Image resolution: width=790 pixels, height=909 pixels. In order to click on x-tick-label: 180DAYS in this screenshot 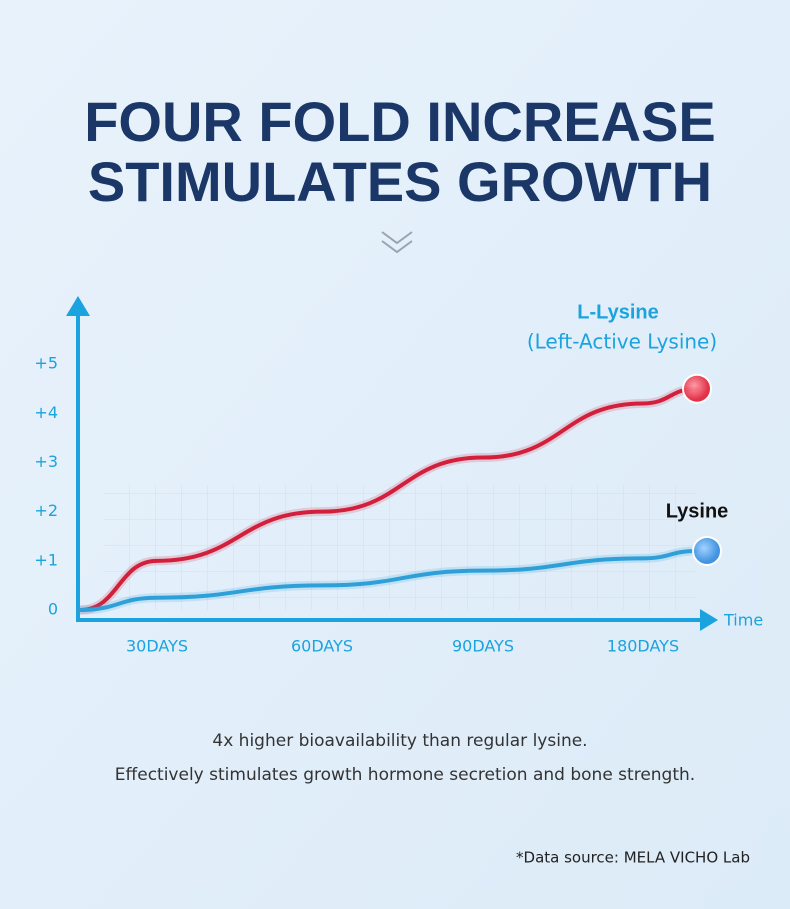, I will do `click(643, 646)`.